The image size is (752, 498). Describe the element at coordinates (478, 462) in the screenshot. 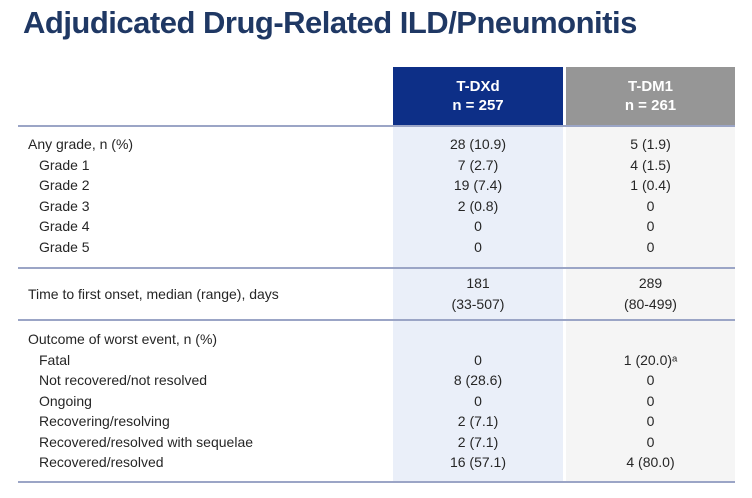

I see `tdxd-value: 16 (57.1)` at that location.